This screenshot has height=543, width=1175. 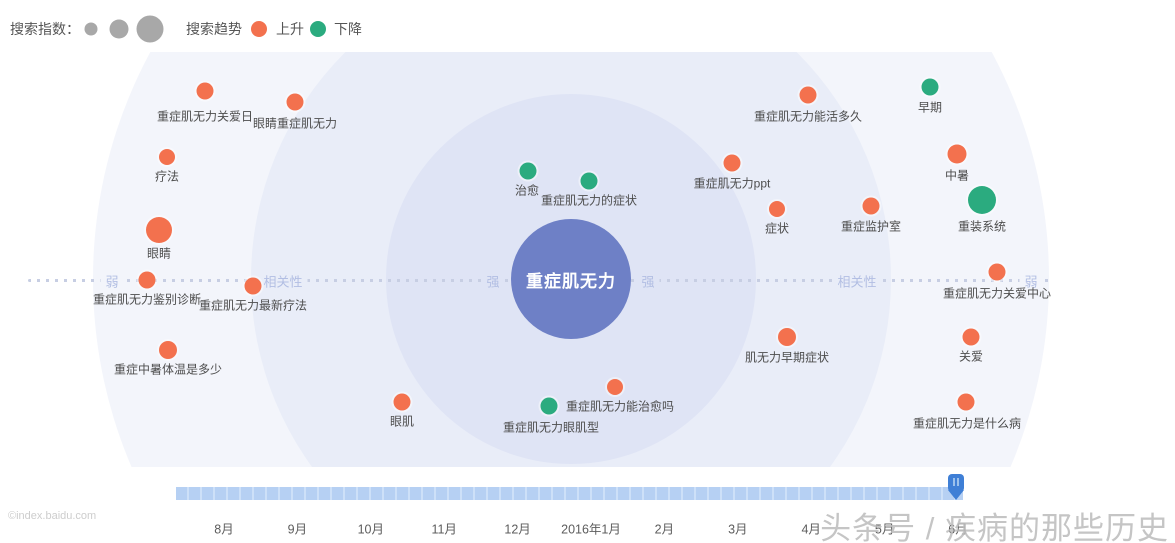 I want to click on related-word-label: 眼肌, so click(x=402, y=421).